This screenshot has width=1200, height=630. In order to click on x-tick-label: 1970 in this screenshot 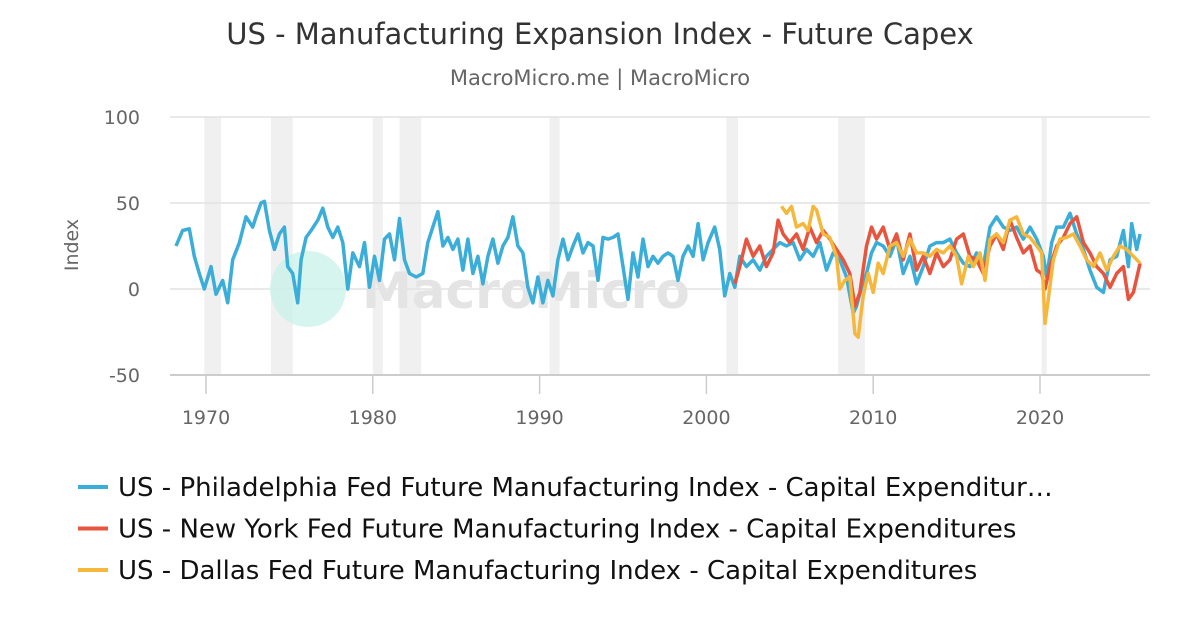, I will do `click(206, 418)`.